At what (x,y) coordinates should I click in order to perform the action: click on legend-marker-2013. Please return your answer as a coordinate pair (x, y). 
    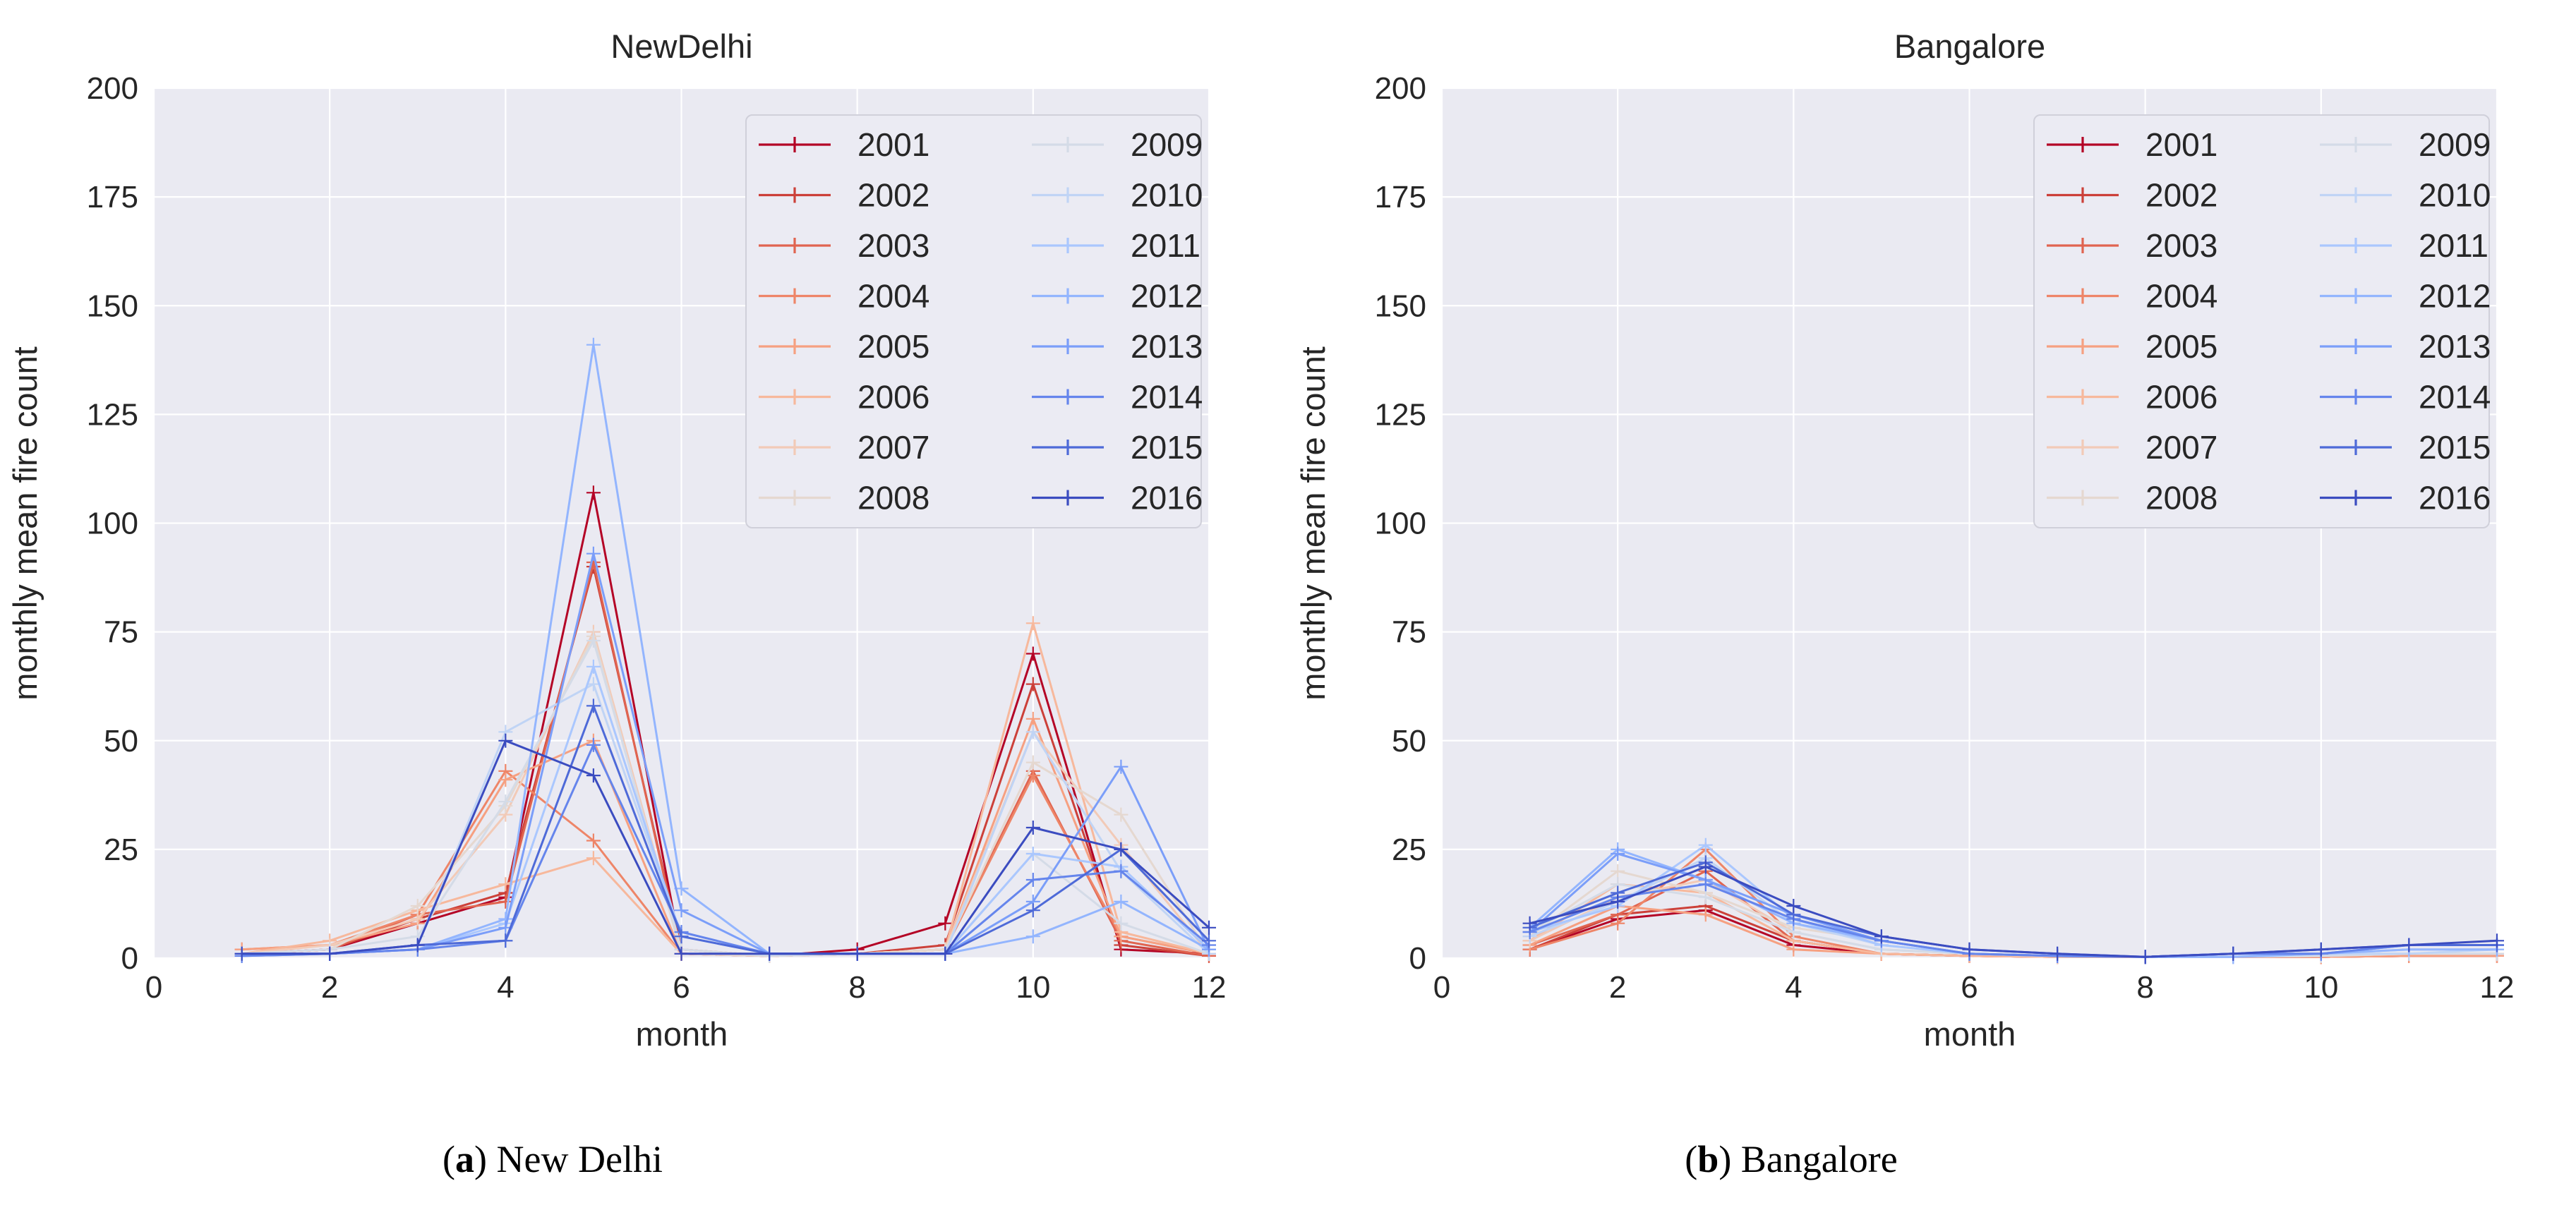
    Looking at the image, I should click on (1068, 346).